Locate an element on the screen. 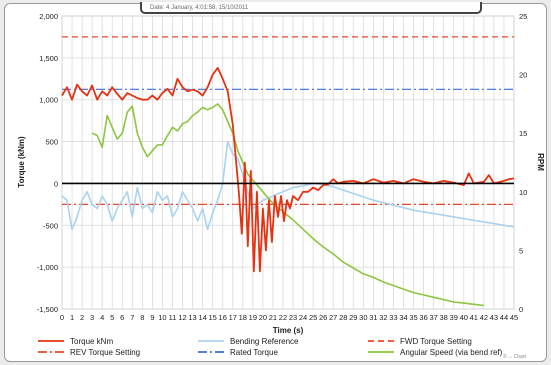 Image resolution: width=551 pixels, height=365 pixels. x-tick-label: 33 is located at coordinates (393, 317).